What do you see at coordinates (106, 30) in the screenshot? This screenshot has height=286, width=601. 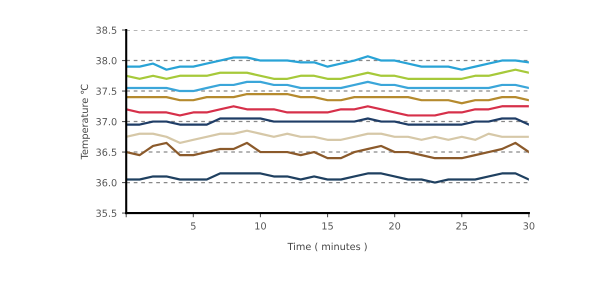 I see `y-tick-label: 38.5` at bounding box center [106, 30].